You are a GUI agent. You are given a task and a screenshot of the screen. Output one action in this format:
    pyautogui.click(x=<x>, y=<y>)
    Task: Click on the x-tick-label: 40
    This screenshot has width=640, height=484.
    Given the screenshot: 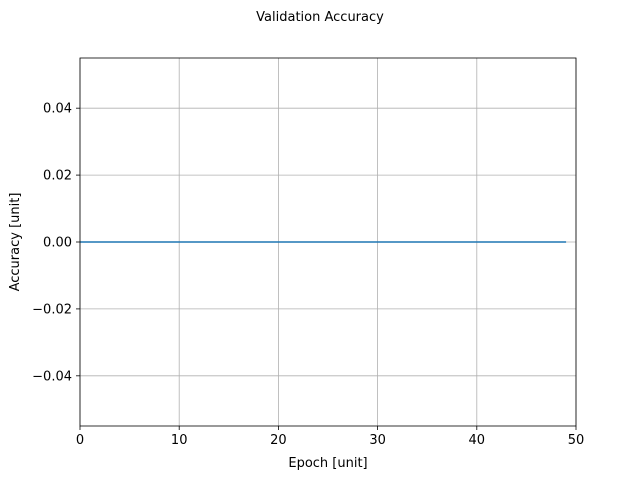 What is the action you would take?
    pyautogui.click(x=477, y=440)
    